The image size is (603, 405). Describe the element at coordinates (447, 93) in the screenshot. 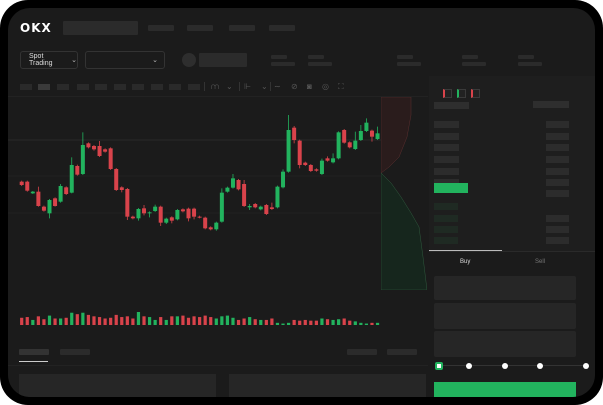

I see `orderbook-both-icon` at that location.